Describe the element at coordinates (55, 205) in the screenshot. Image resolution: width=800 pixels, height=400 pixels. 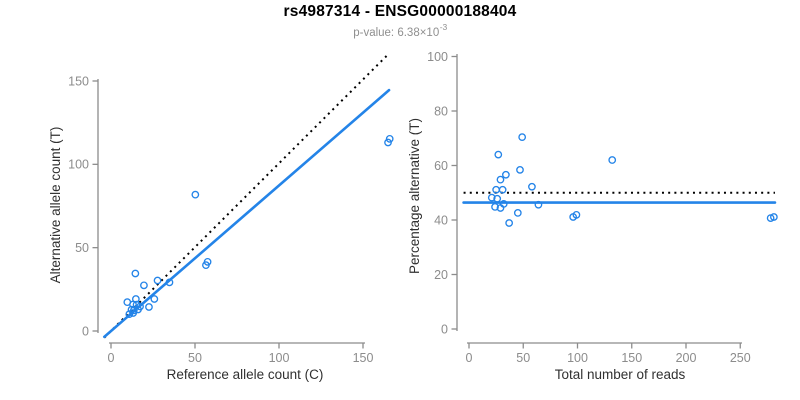
I see `left-y-axis-title: Alternative allele count (T)` at that location.